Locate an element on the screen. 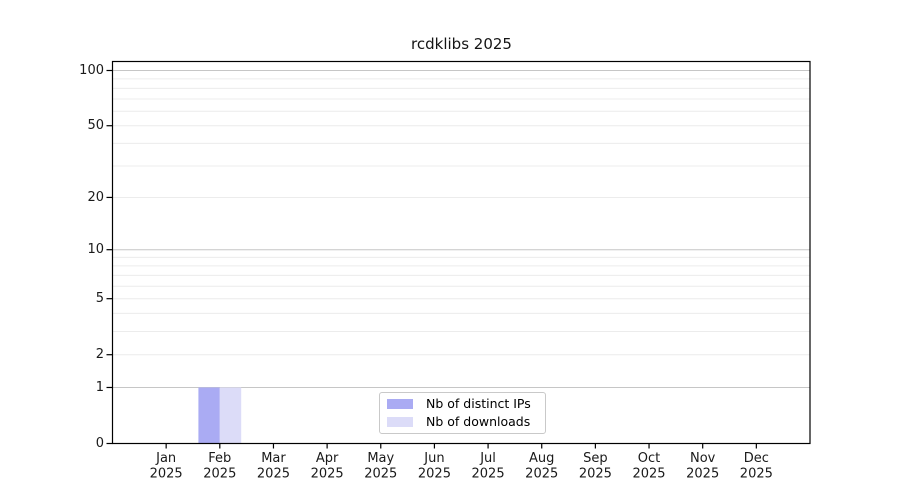 The height and width of the screenshot is (500, 900). bar-downloads is located at coordinates (230, 415).